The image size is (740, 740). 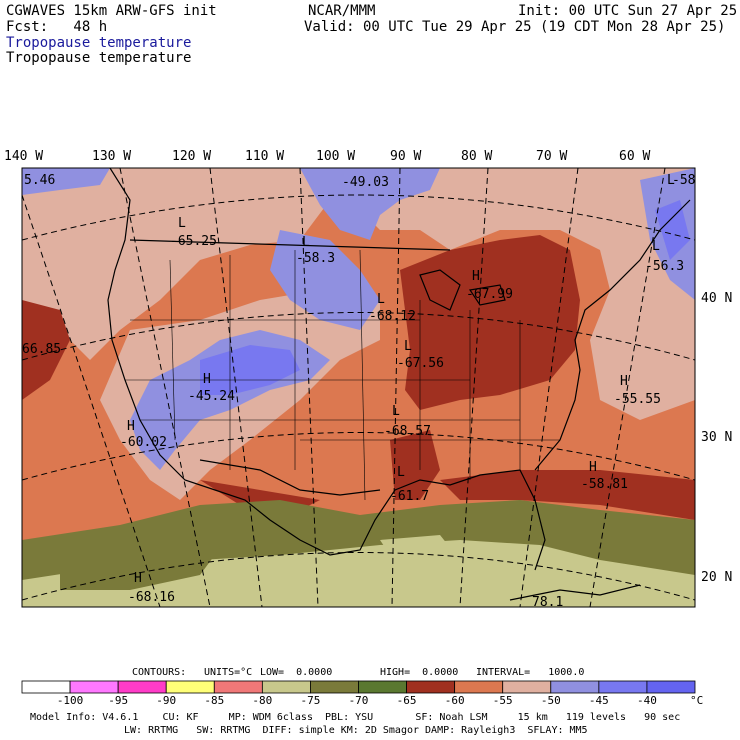 What do you see at coordinates (415, 465) in the screenshot?
I see `field-red-south` at bounding box center [415, 465].